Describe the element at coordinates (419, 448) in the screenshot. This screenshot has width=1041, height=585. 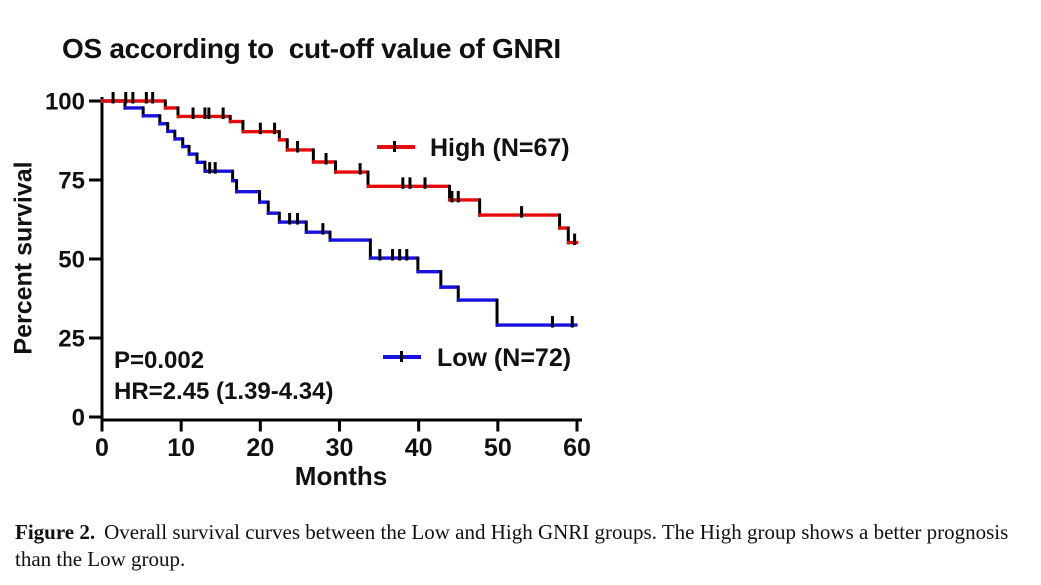
I see `x-tick-label: 40` at that location.